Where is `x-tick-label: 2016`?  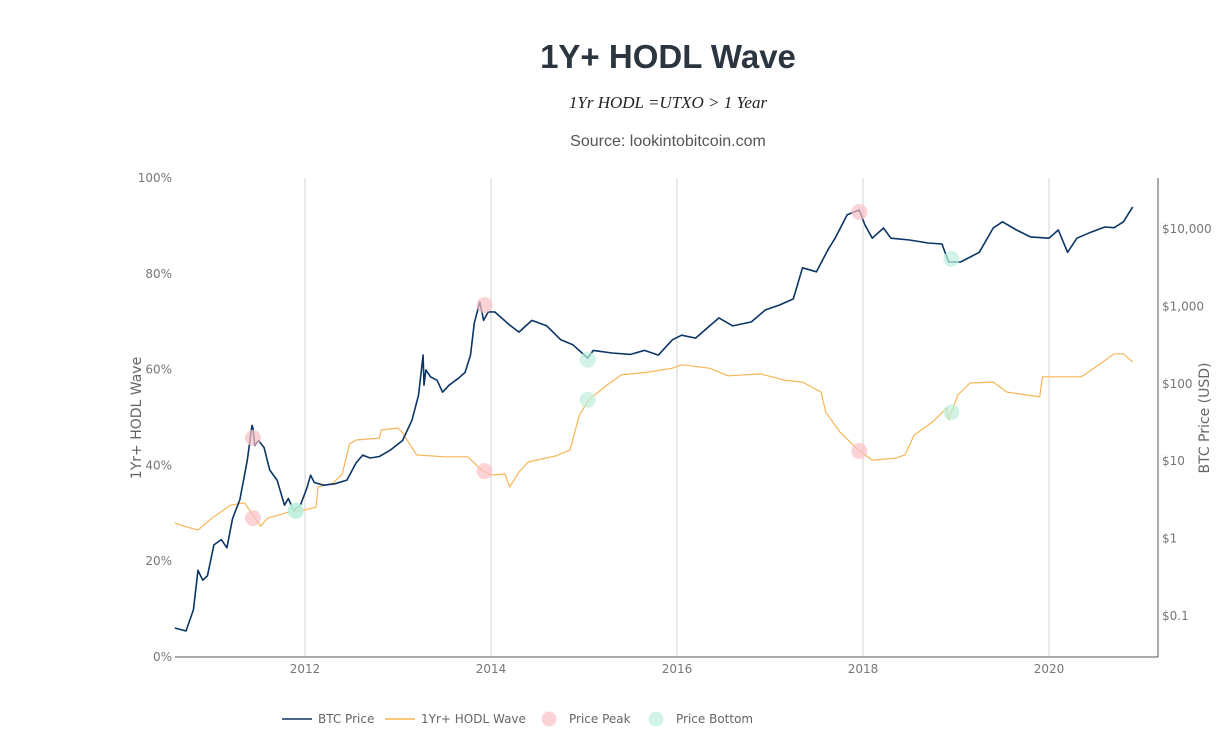 x-tick-label: 2016 is located at coordinates (677, 669).